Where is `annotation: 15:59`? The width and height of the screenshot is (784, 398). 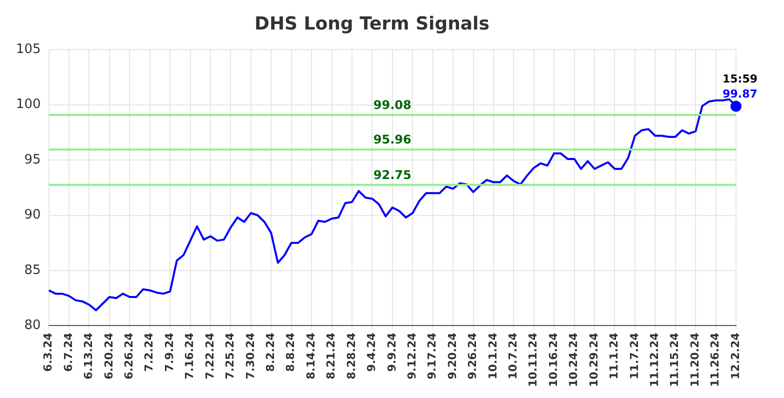 annotation: 15:59 is located at coordinates (740, 79).